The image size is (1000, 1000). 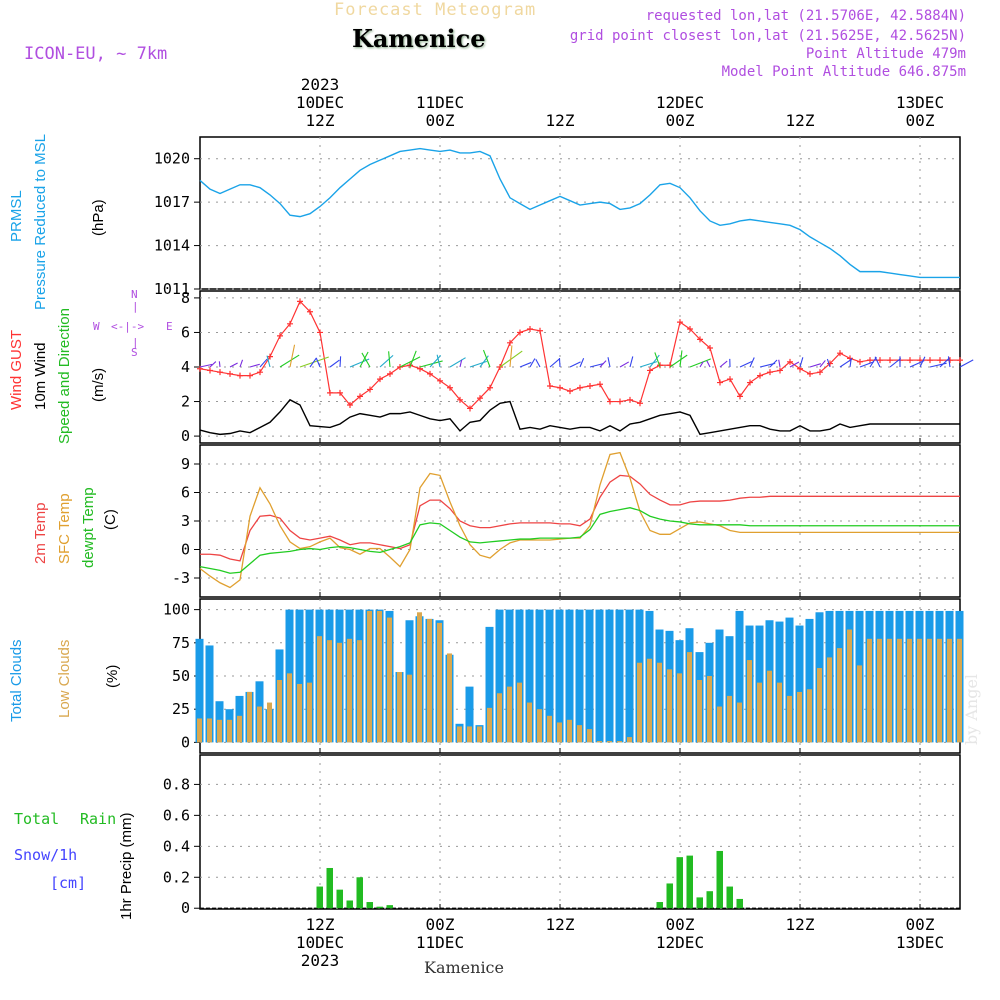 I want to click on location-title: Kamenice, so click(x=419, y=38).